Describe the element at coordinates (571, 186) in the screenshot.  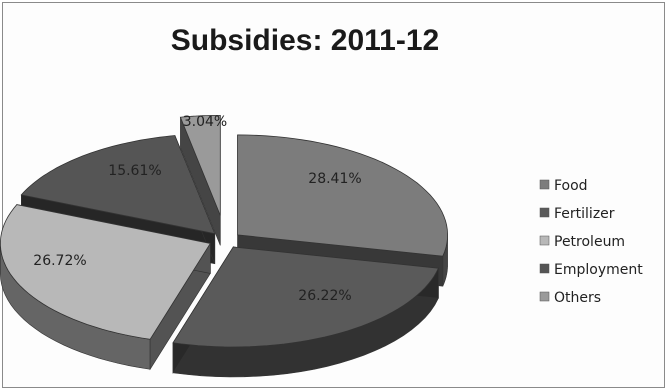
I see `legend-label: Food` at that location.